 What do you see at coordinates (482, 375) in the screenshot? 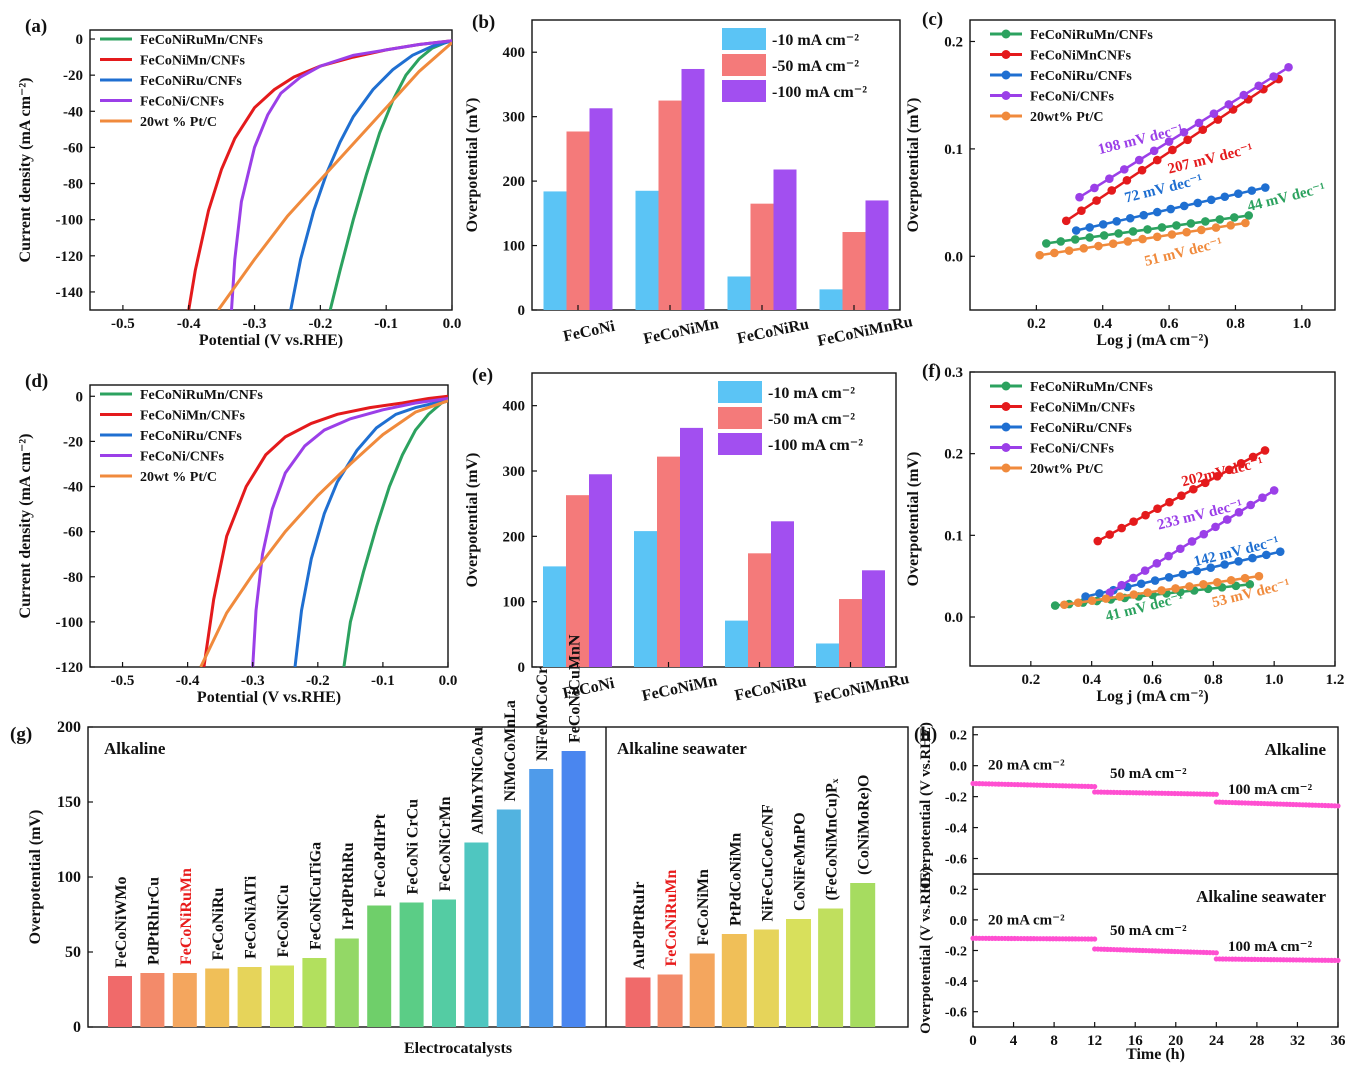
I see `panel-label: (e)` at bounding box center [482, 375].